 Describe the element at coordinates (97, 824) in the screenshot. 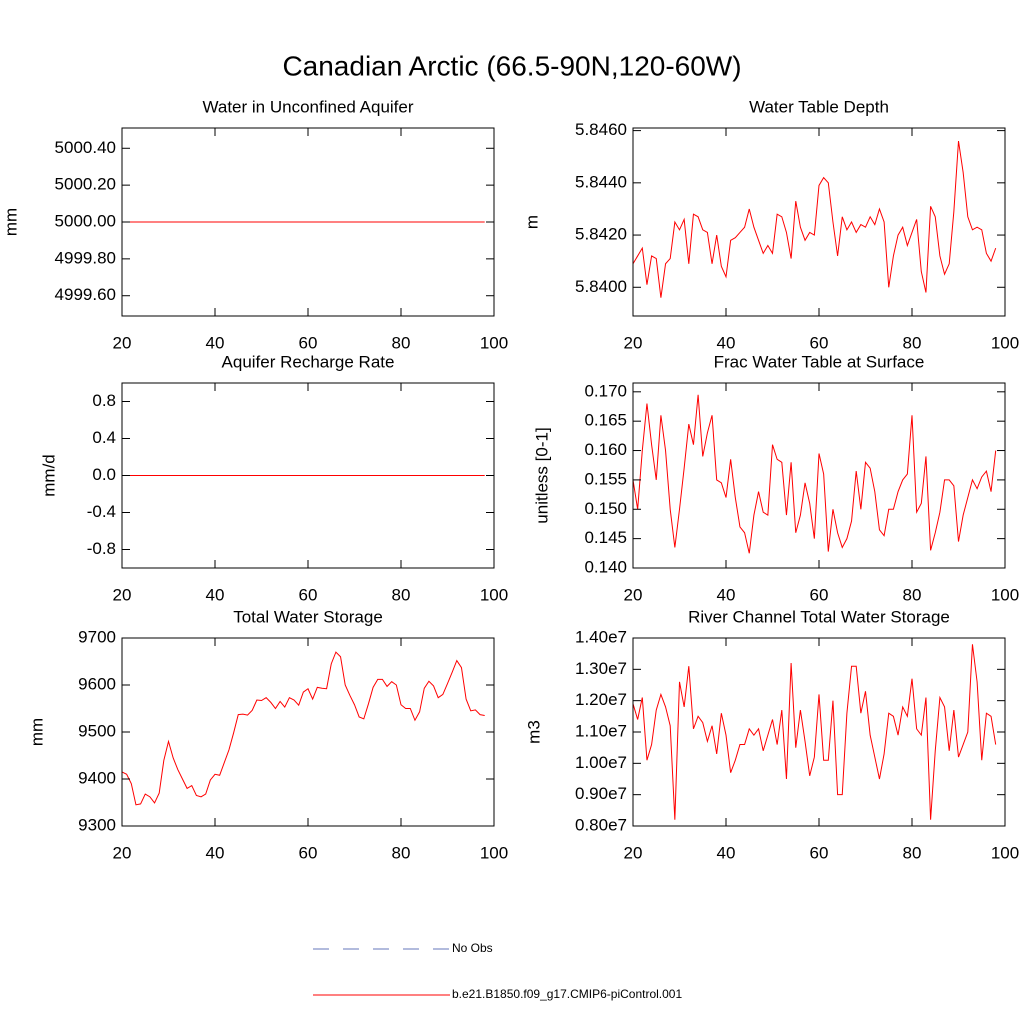

I see `y-tick-label: 9300` at that location.